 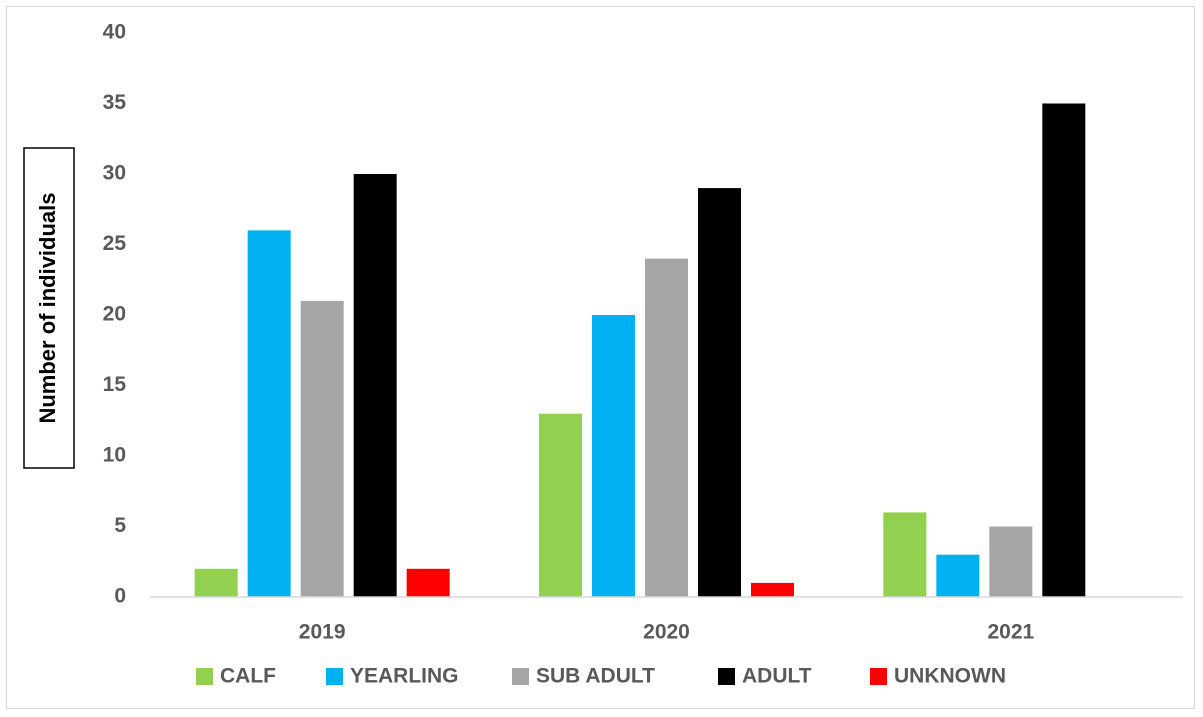 I want to click on x-category-label: 2020, so click(x=666, y=632).